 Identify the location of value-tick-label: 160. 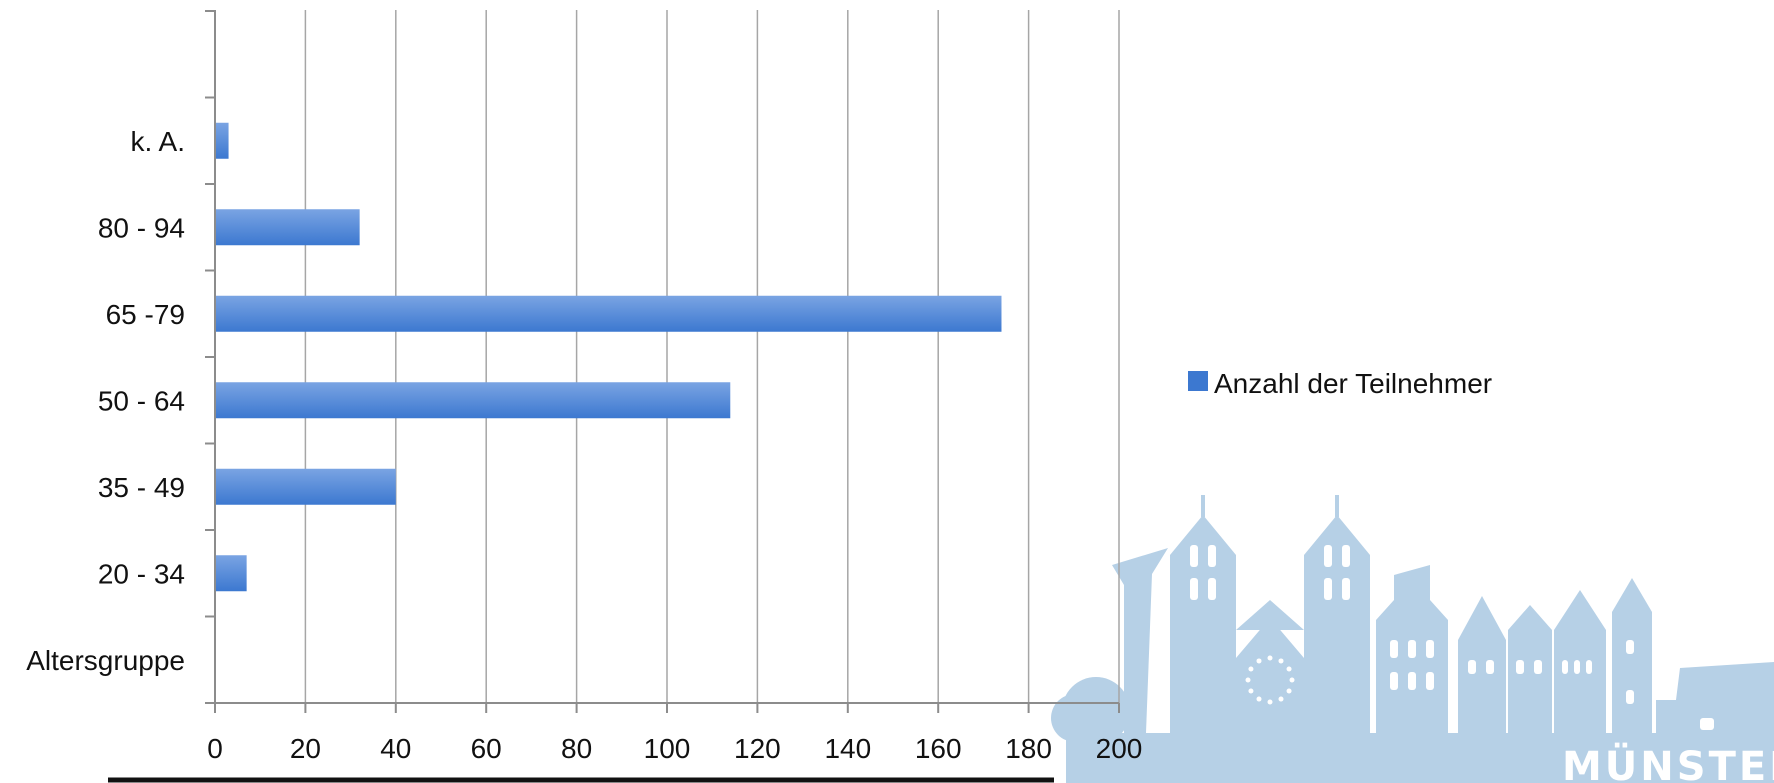
(938, 748).